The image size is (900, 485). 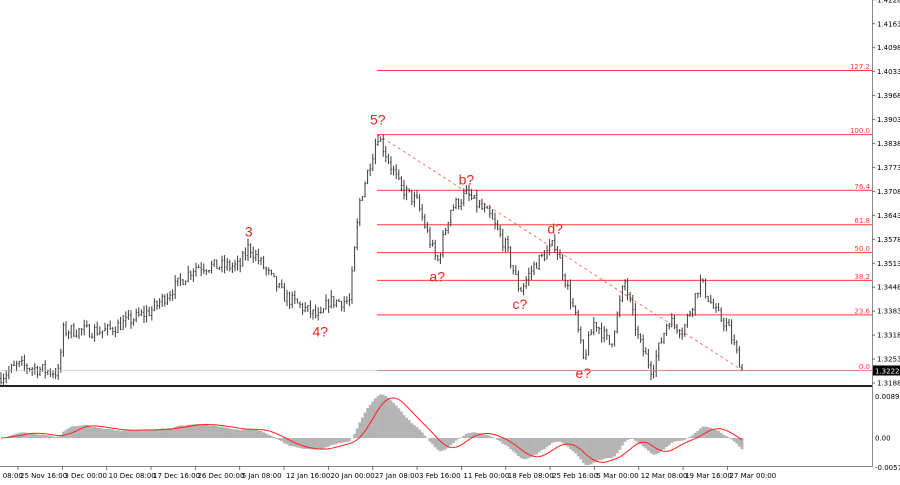 I want to click on price-tick-label: 1.3383, so click(x=888, y=312).